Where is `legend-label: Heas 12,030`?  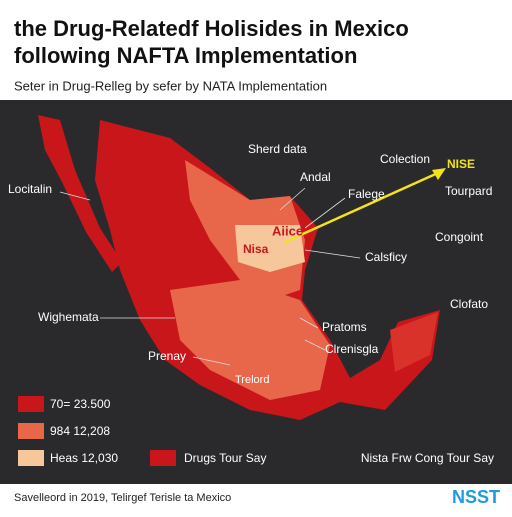 legend-label: Heas 12,030 is located at coordinates (84, 458).